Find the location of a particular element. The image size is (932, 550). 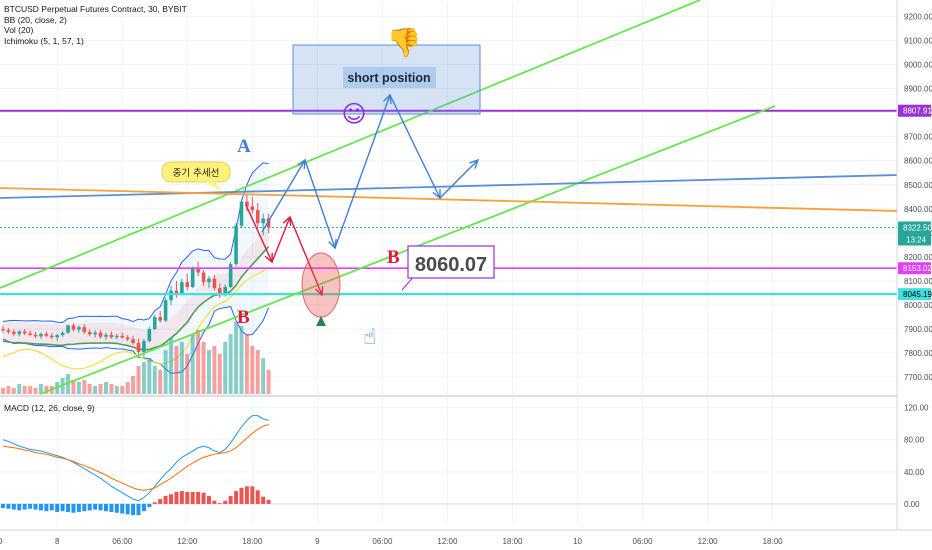

last-price-tag-bg is located at coordinates (914, 233).